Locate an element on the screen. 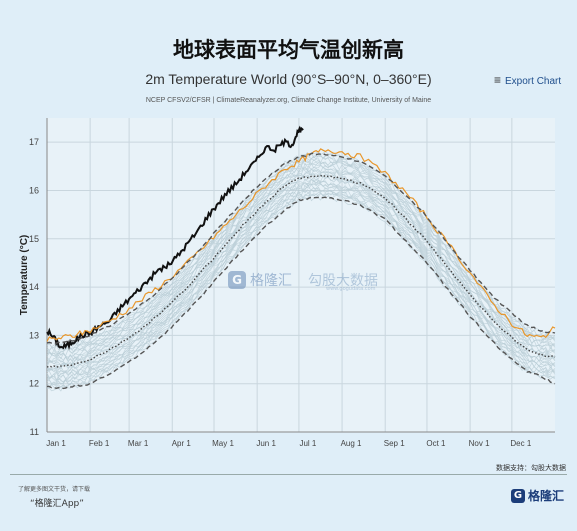  y-tick-label: 15 is located at coordinates (34, 239).